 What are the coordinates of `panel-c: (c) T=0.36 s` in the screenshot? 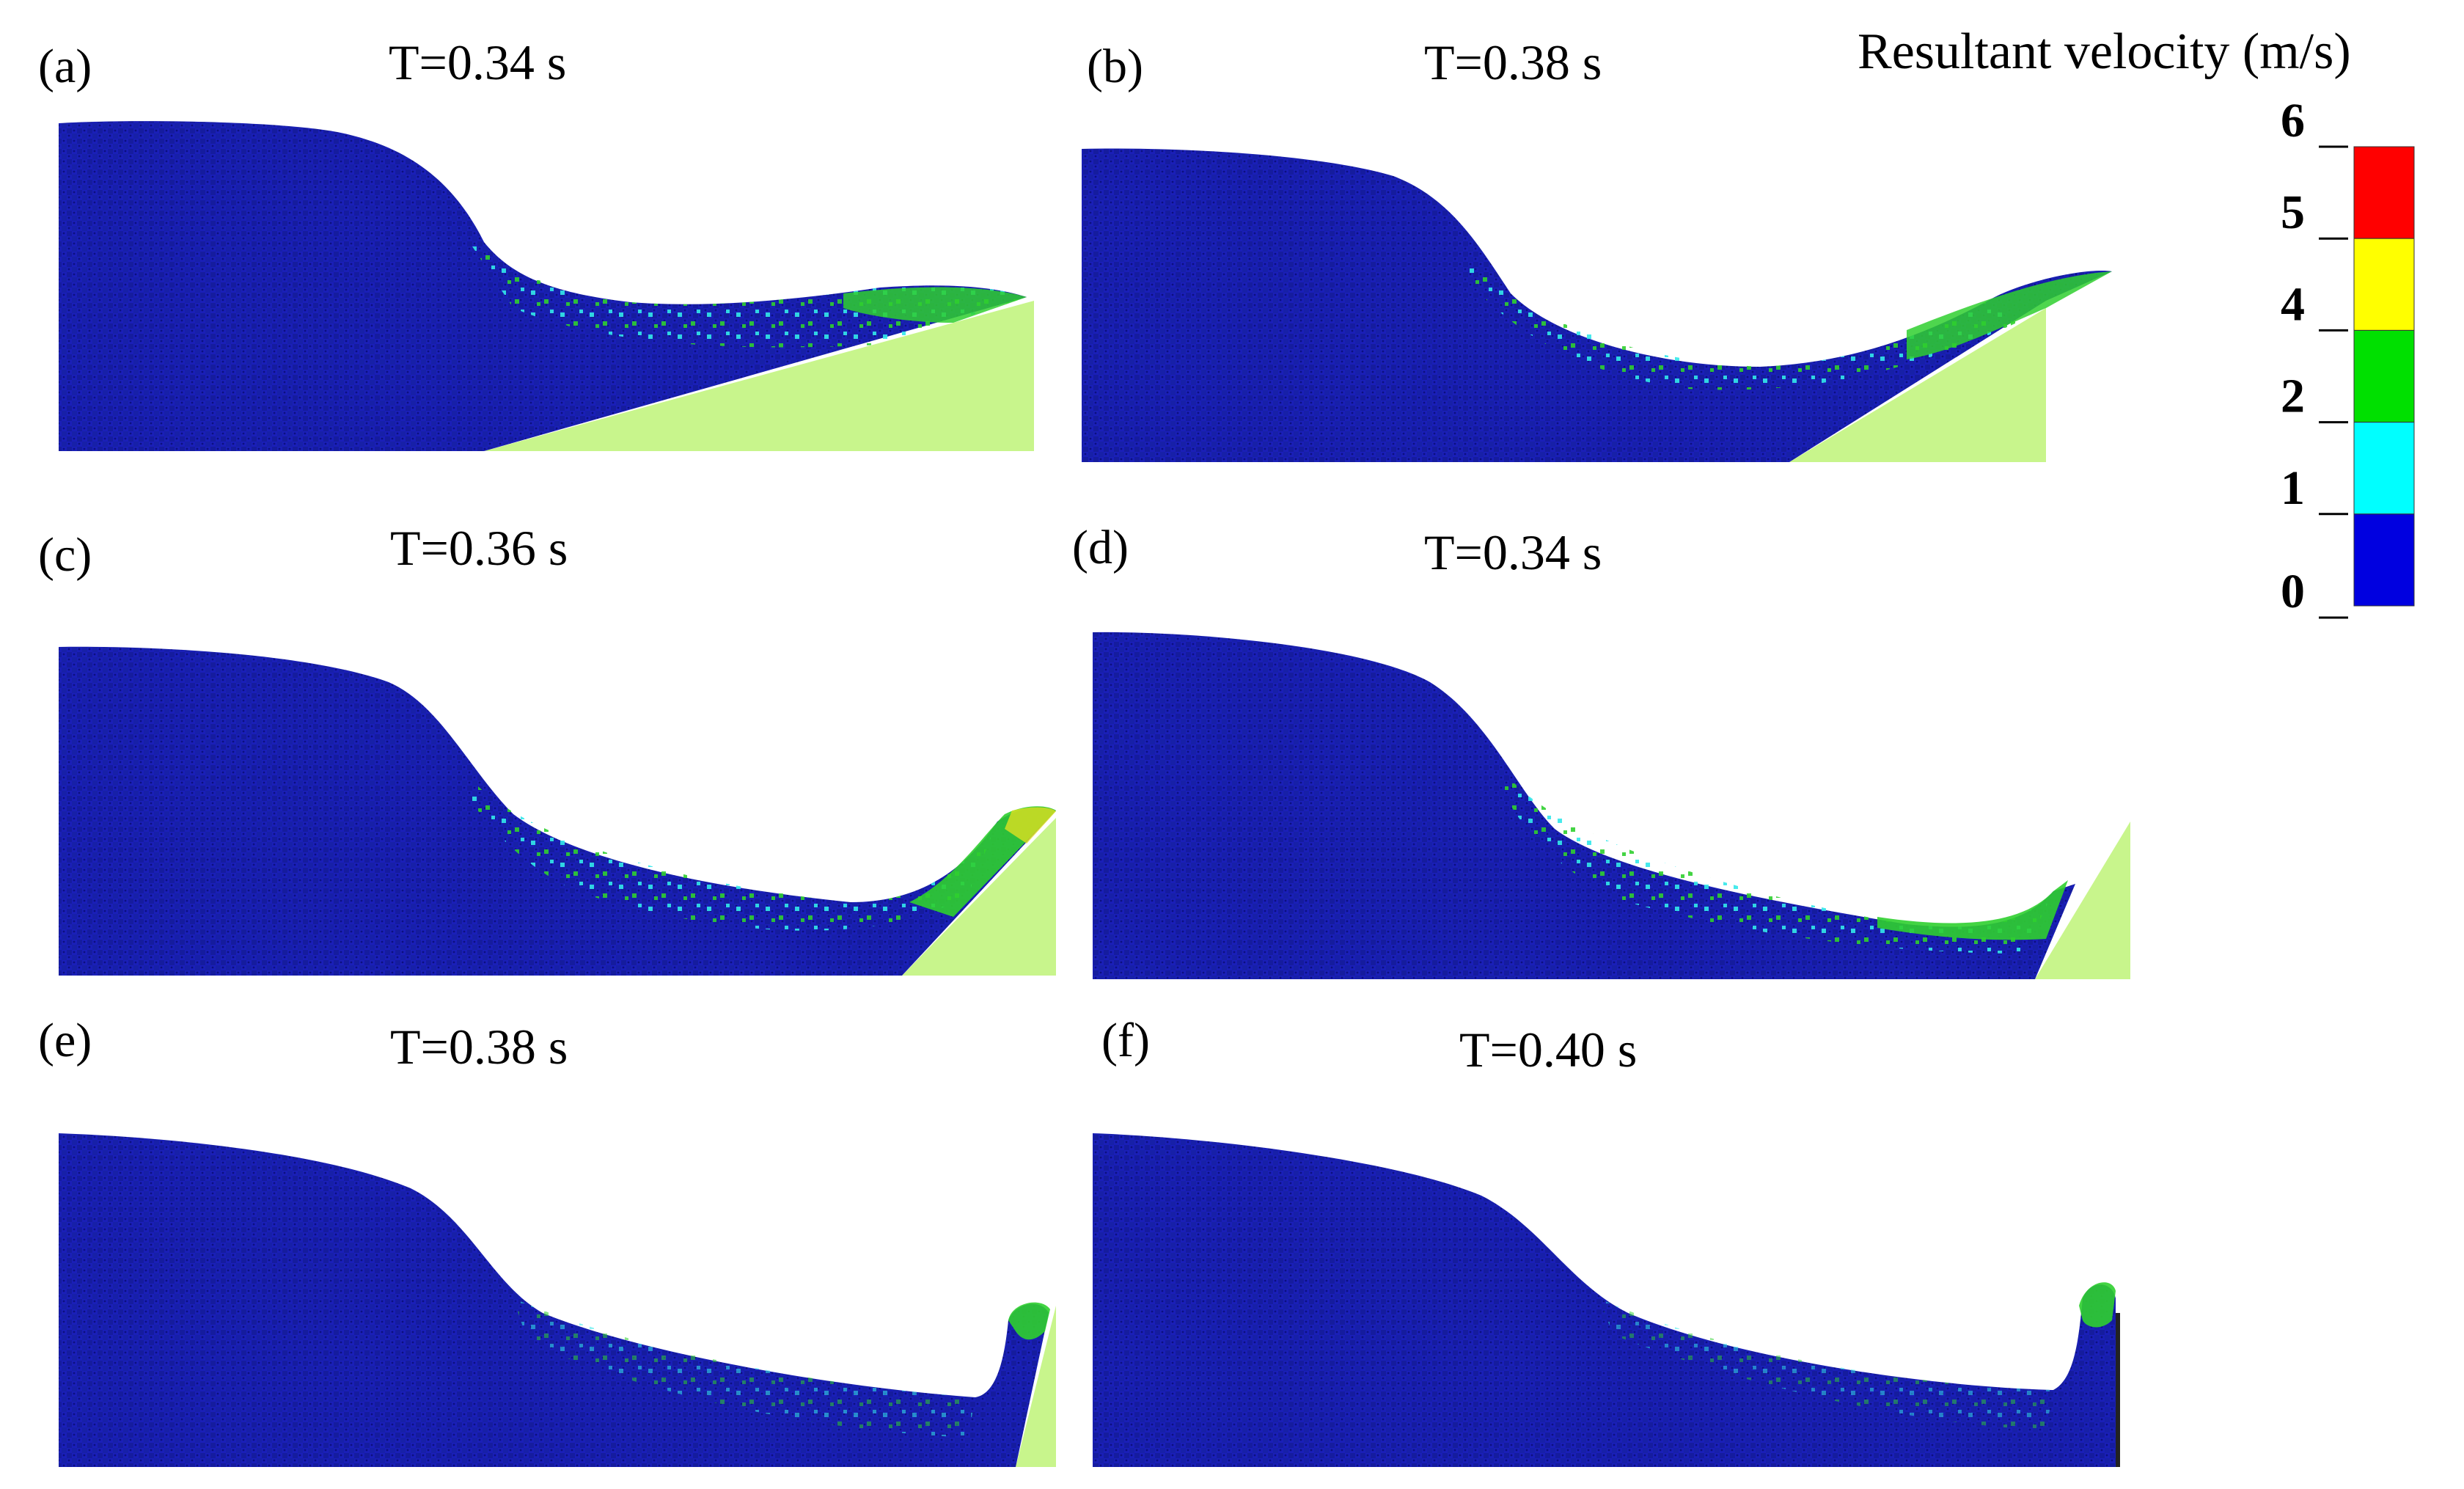 It's located at (547, 748).